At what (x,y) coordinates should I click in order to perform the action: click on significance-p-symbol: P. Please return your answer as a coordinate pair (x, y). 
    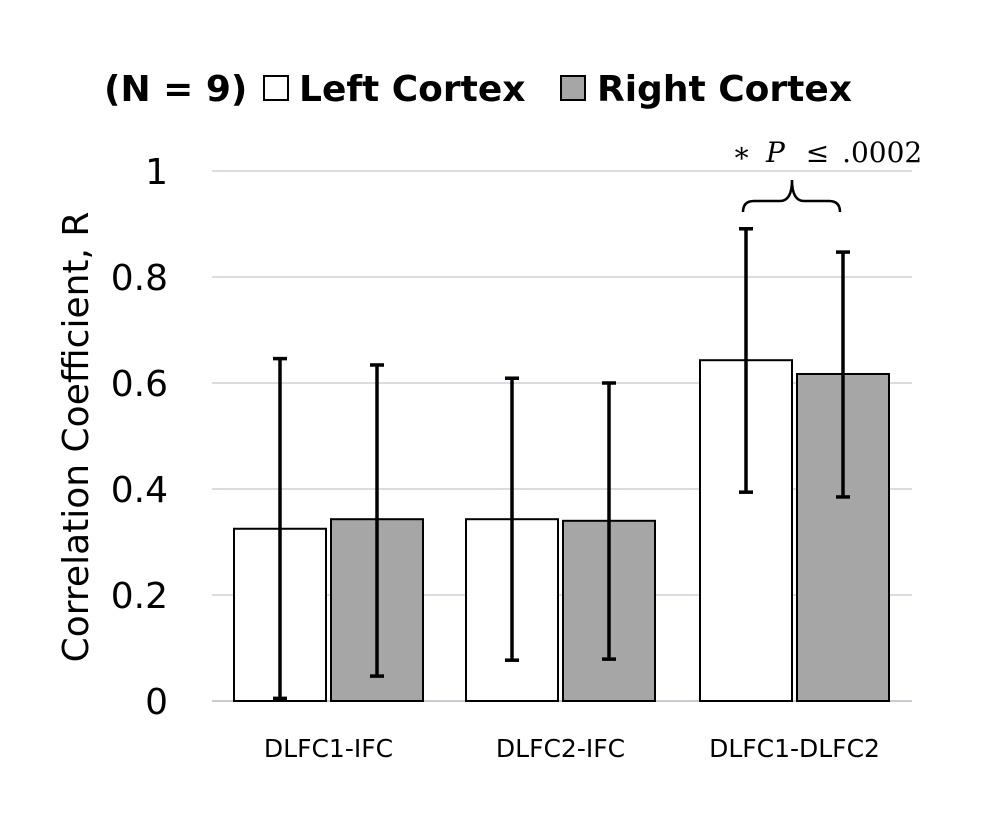
    Looking at the image, I should click on (775, 152).